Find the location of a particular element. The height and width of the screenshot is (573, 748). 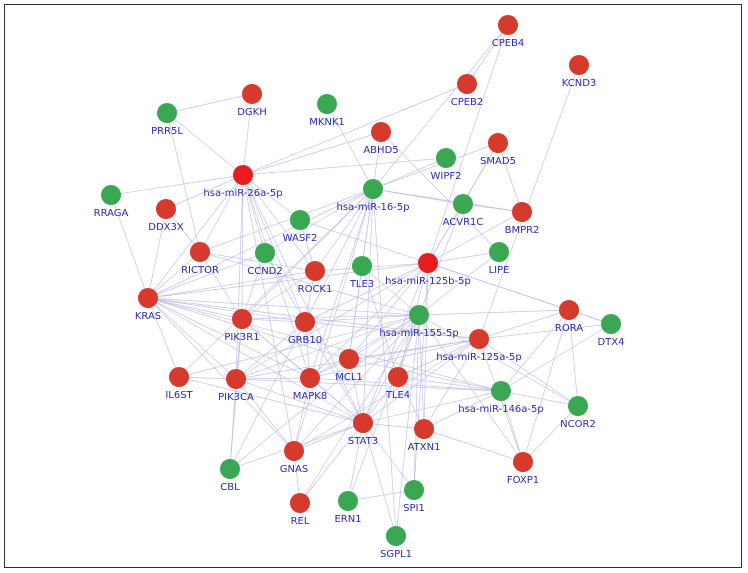

edge-hsa-mir-146a-5p-stat3 is located at coordinates (432, 407).